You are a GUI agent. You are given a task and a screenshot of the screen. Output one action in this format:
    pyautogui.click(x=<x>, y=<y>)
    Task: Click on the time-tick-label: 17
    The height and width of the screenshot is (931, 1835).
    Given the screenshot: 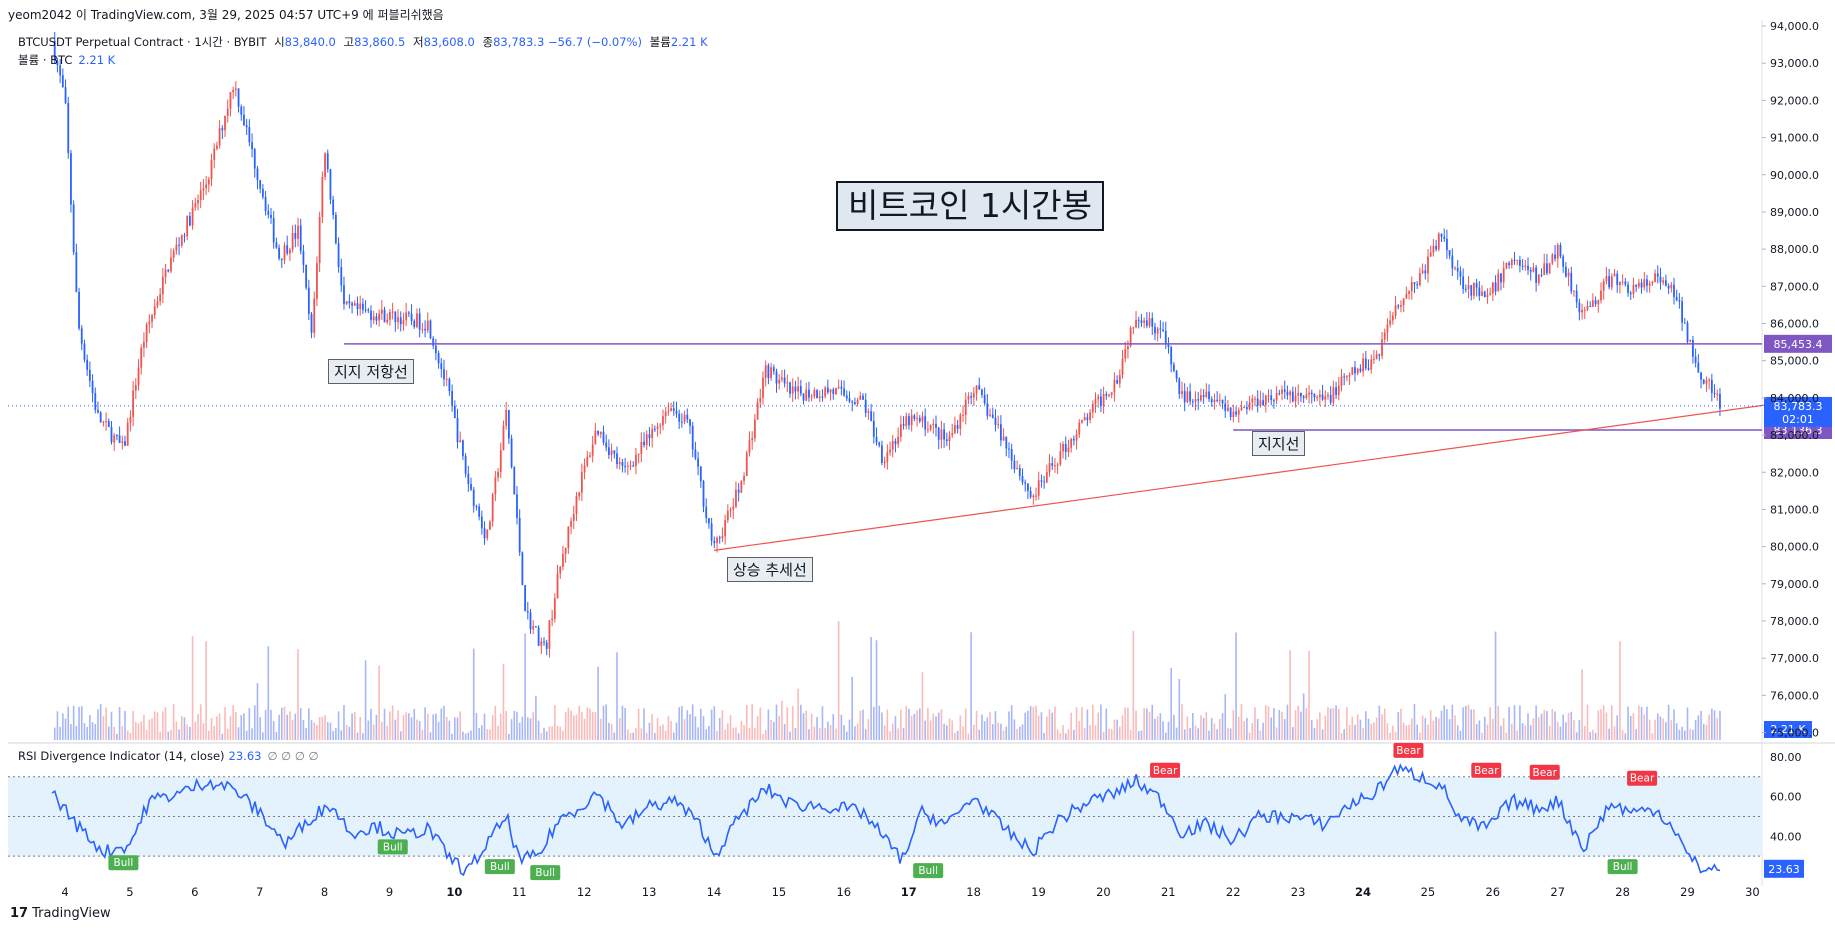 What is the action you would take?
    pyautogui.click(x=909, y=892)
    